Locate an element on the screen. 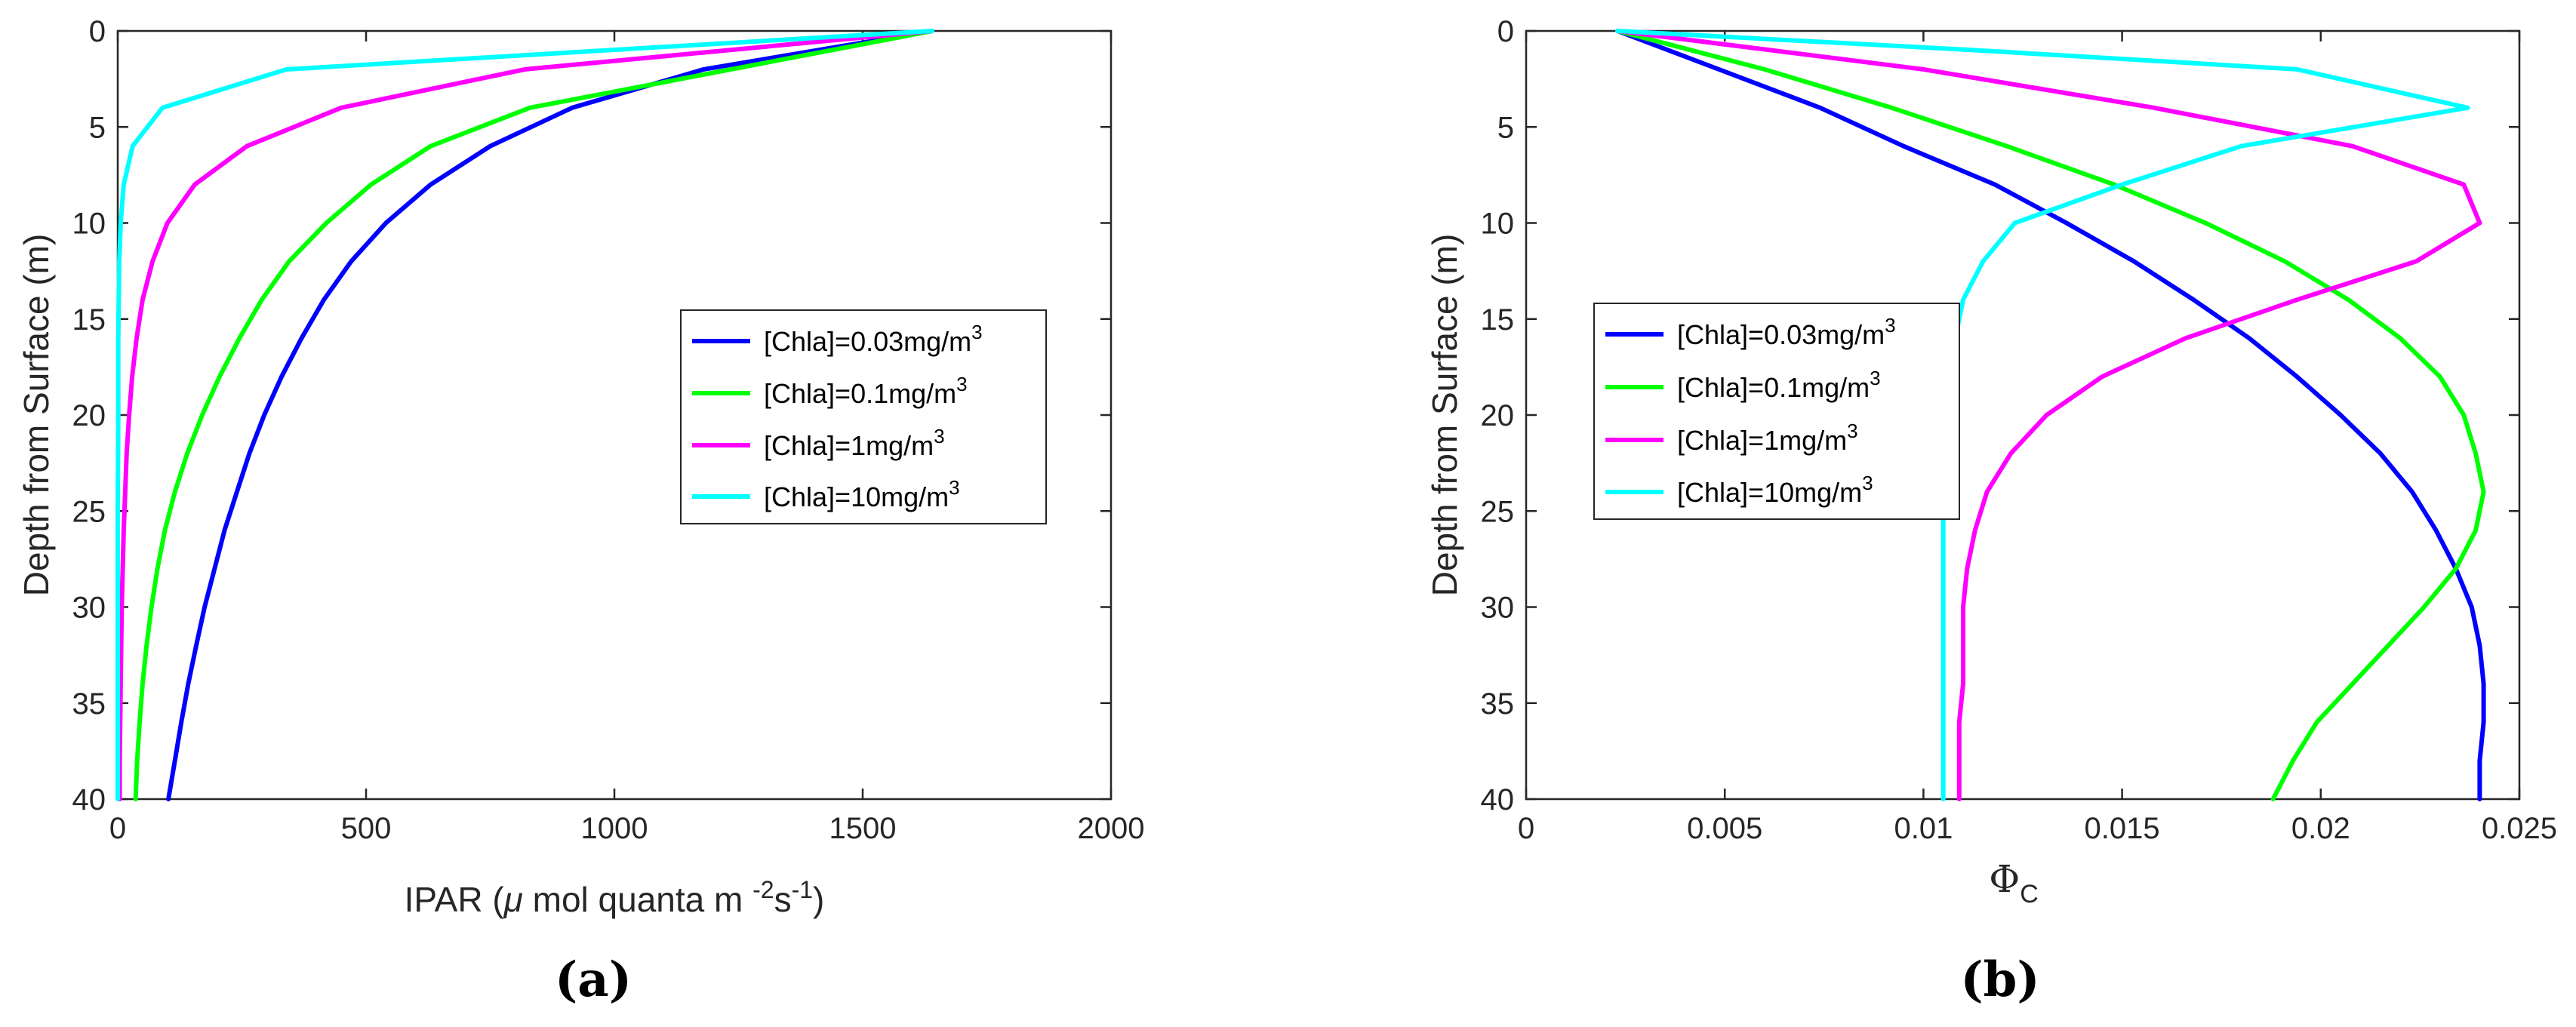 This screenshot has height=1027, width=2576. chart-a-ytick-label: 35 is located at coordinates (89, 704).